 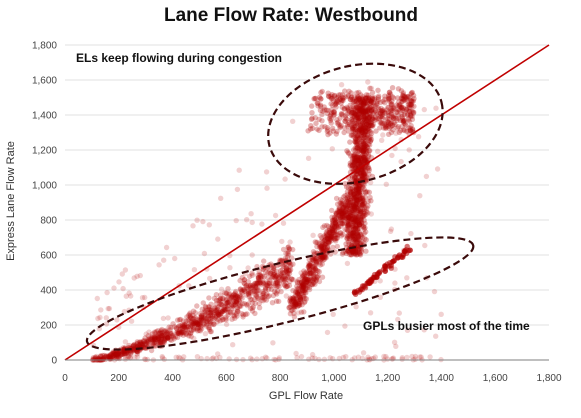 What do you see at coordinates (172, 378) in the screenshot?
I see `x-tick-label: 400` at bounding box center [172, 378].